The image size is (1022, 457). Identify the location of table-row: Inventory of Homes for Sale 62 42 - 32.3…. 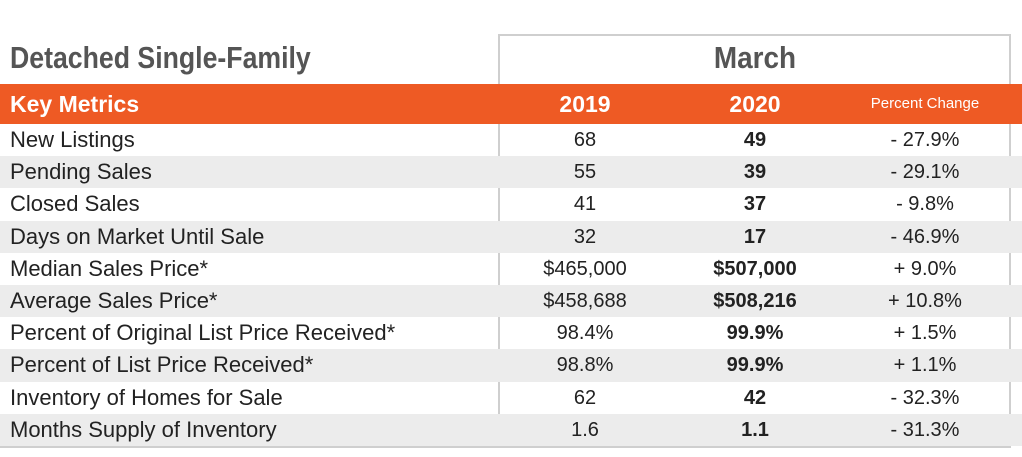
(511, 398).